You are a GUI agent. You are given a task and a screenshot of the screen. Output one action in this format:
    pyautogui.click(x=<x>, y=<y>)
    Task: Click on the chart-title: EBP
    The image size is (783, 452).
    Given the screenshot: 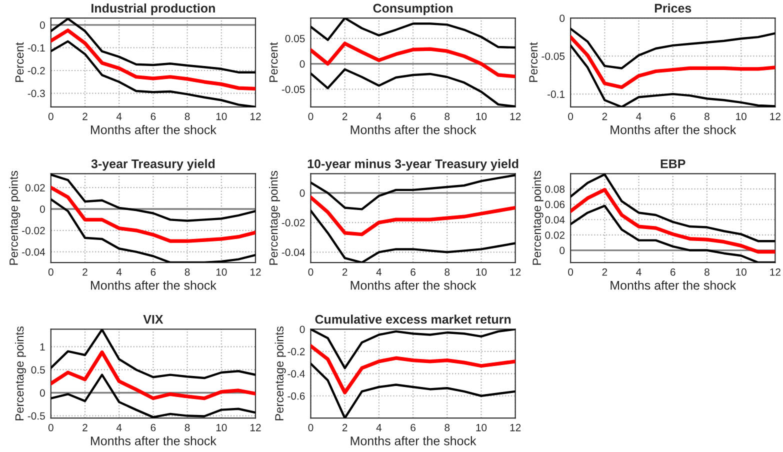 What is the action you would take?
    pyautogui.click(x=673, y=163)
    